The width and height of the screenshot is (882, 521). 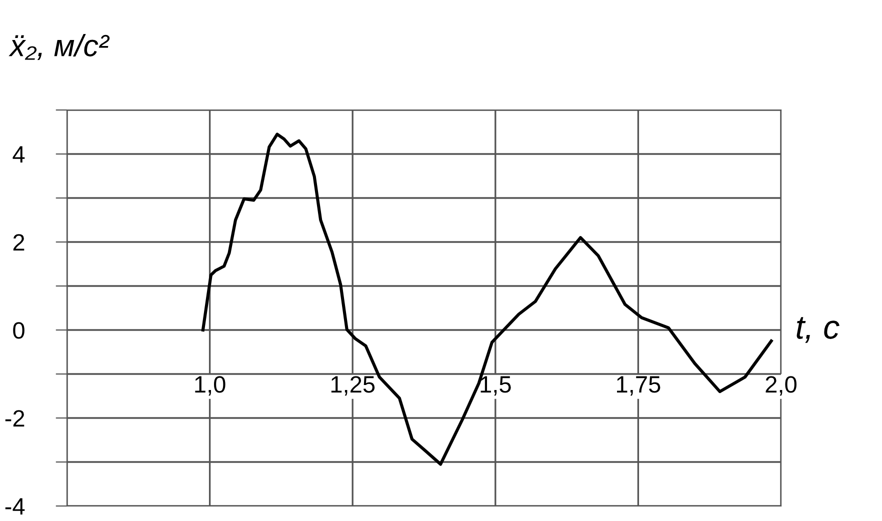 I want to click on y-tick-label: 4, so click(x=18, y=154).